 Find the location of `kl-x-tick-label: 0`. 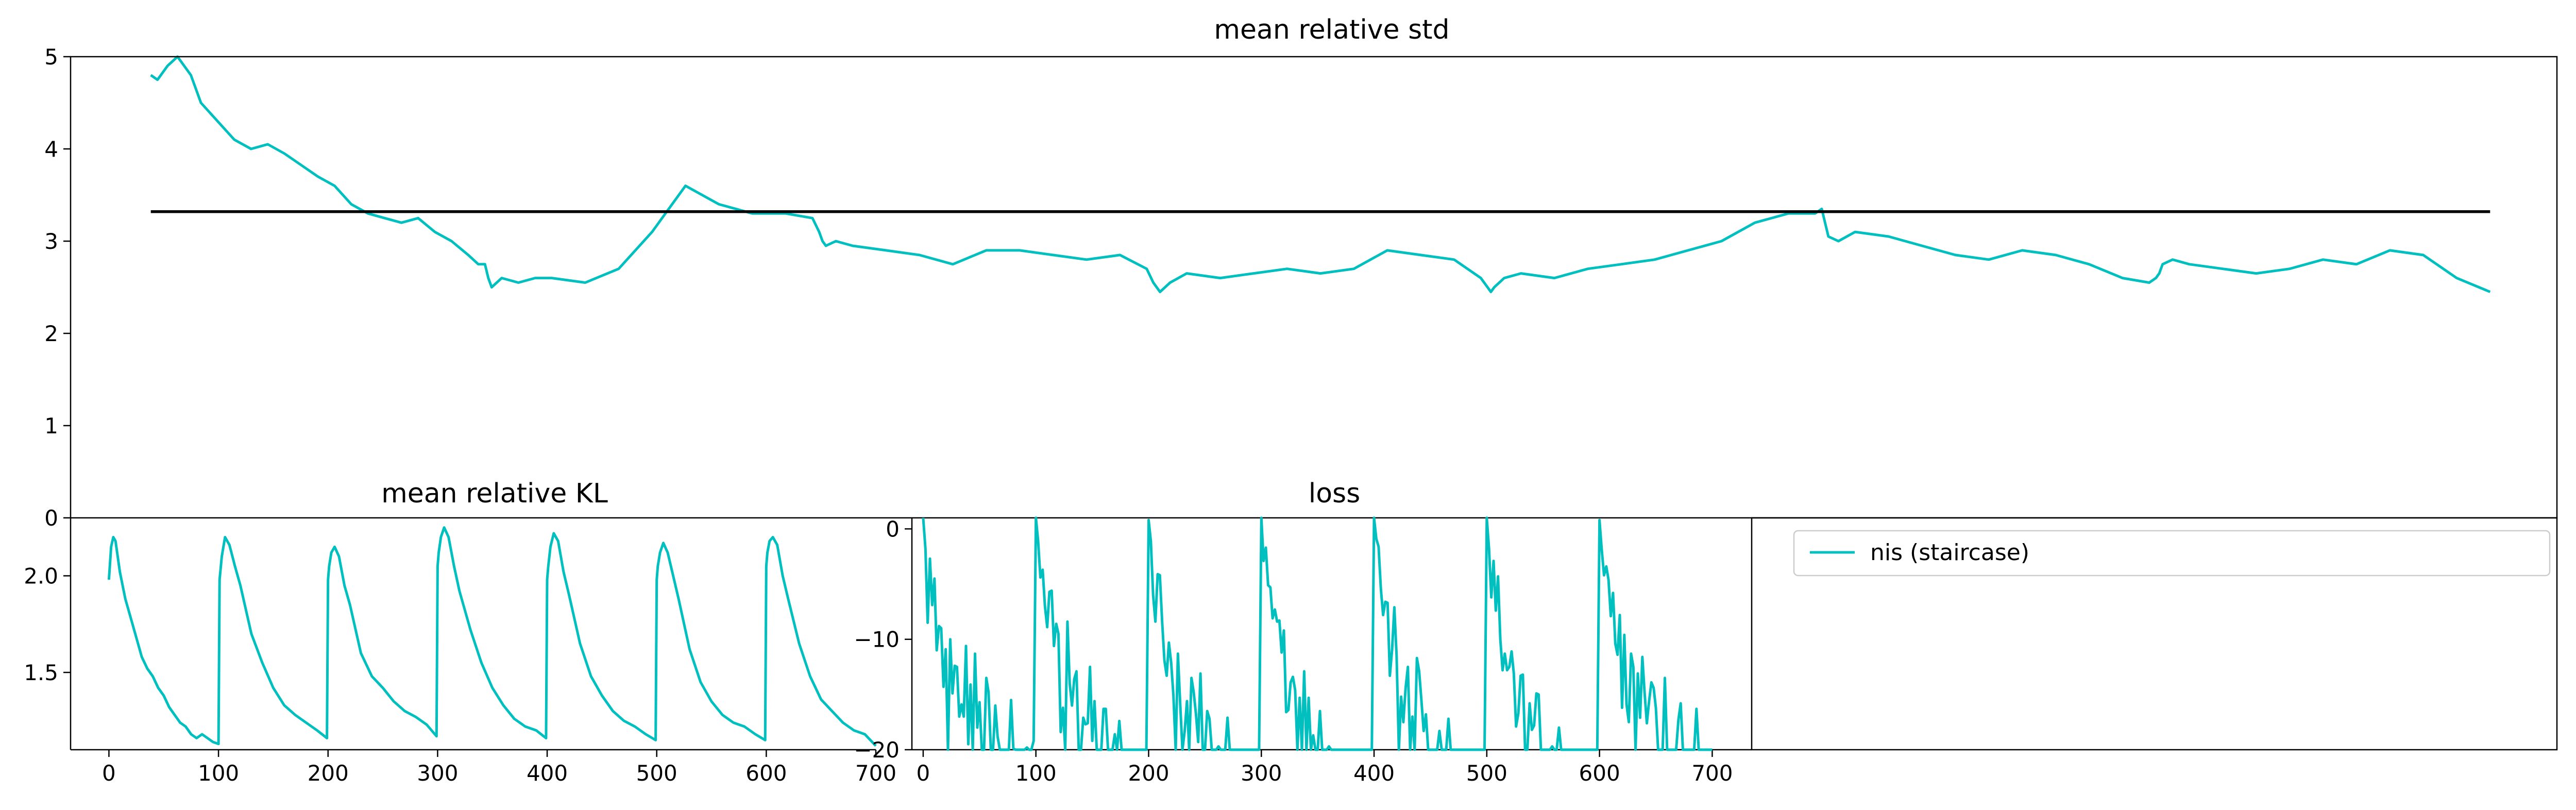

kl-x-tick-label: 0 is located at coordinates (109, 773).